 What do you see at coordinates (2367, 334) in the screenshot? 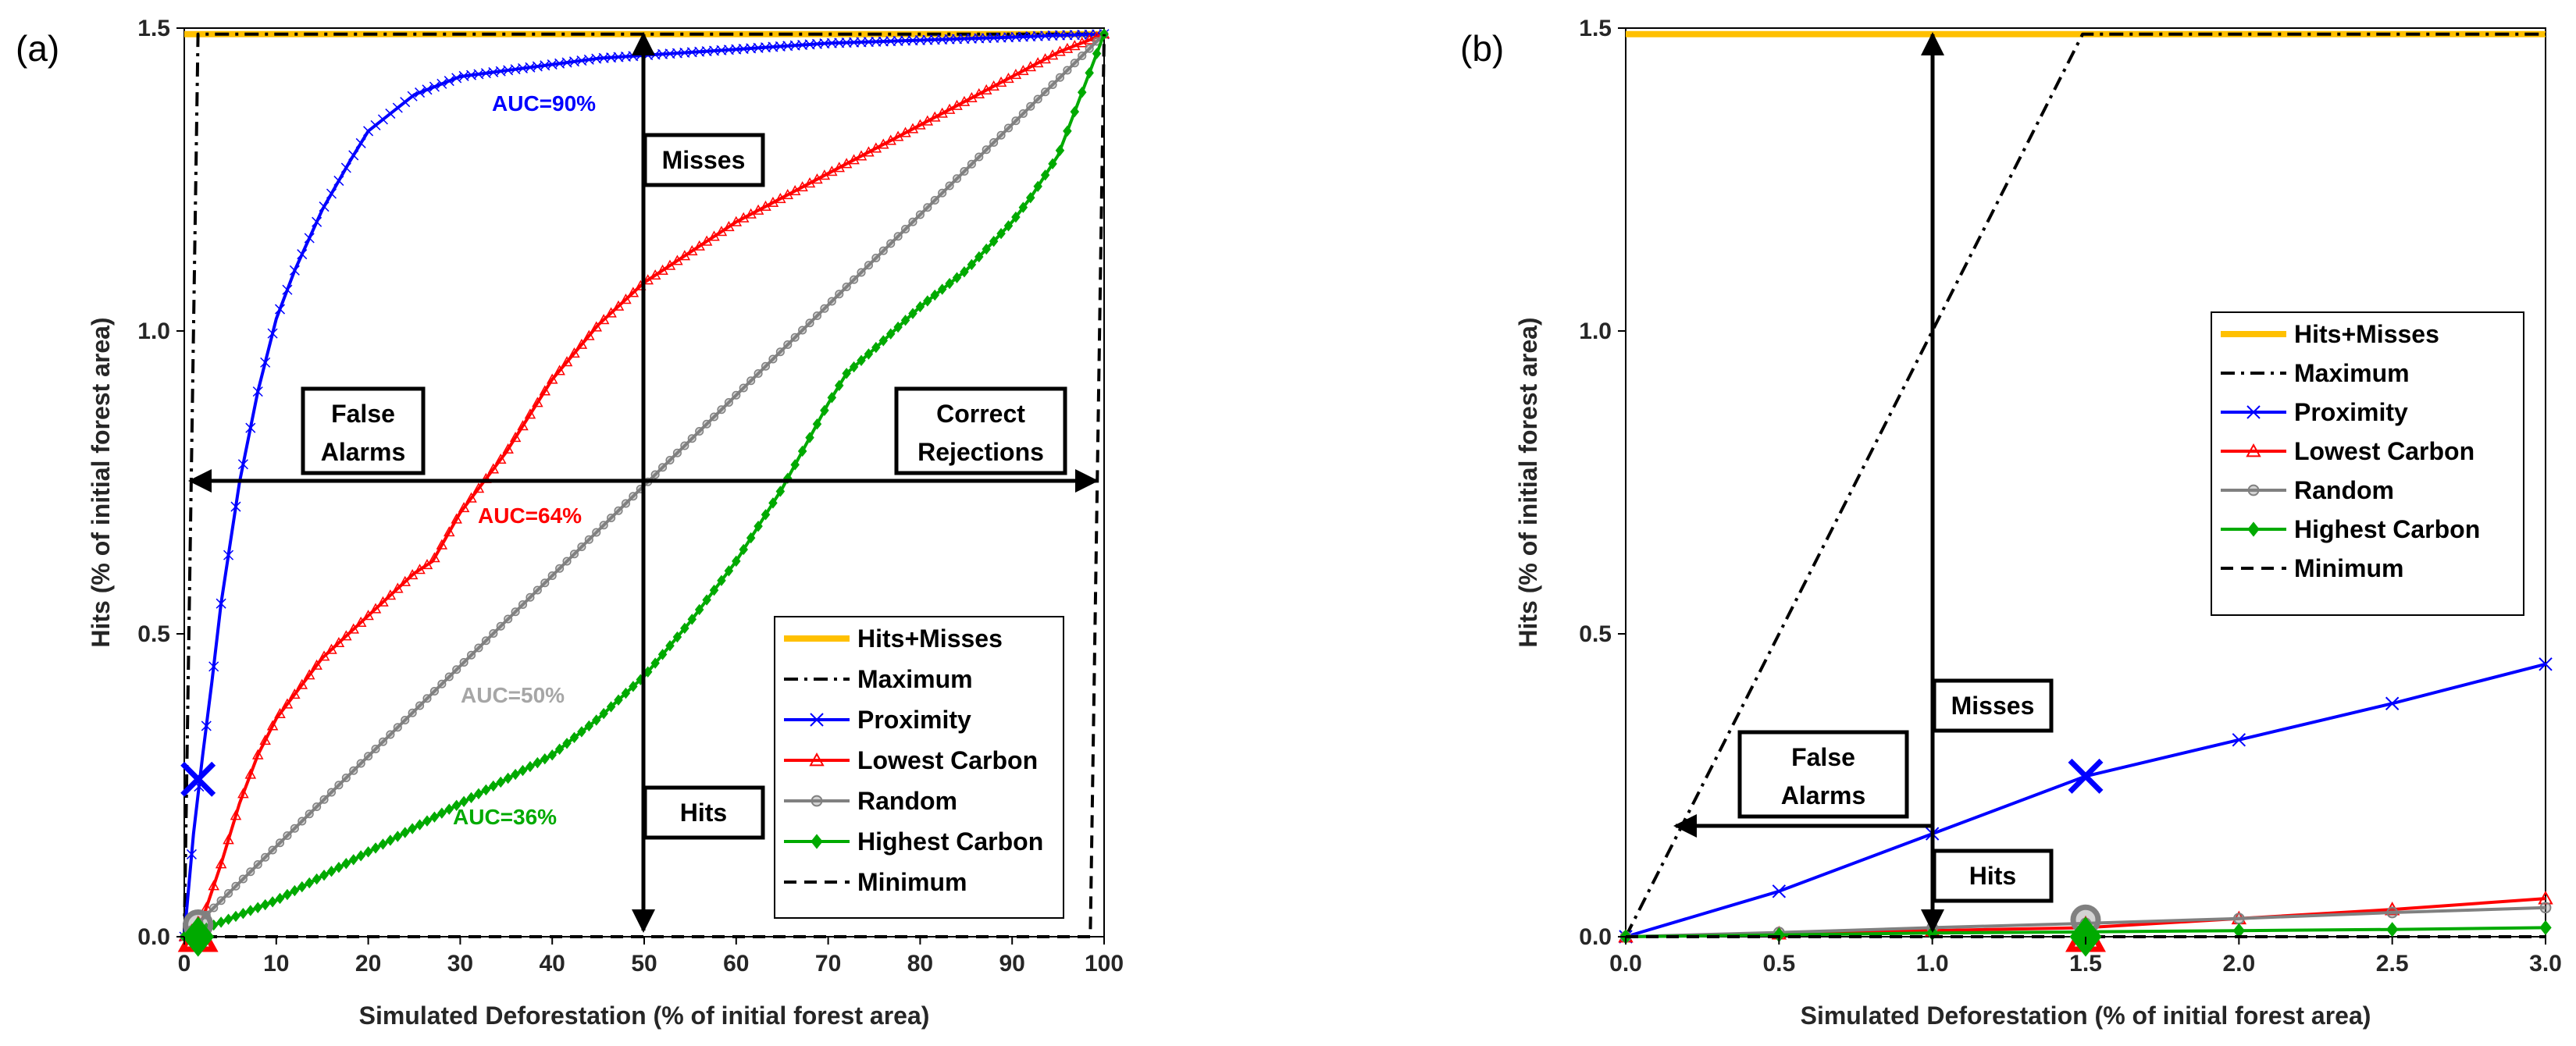
I see `legend-label: Hits+Misses` at bounding box center [2367, 334].